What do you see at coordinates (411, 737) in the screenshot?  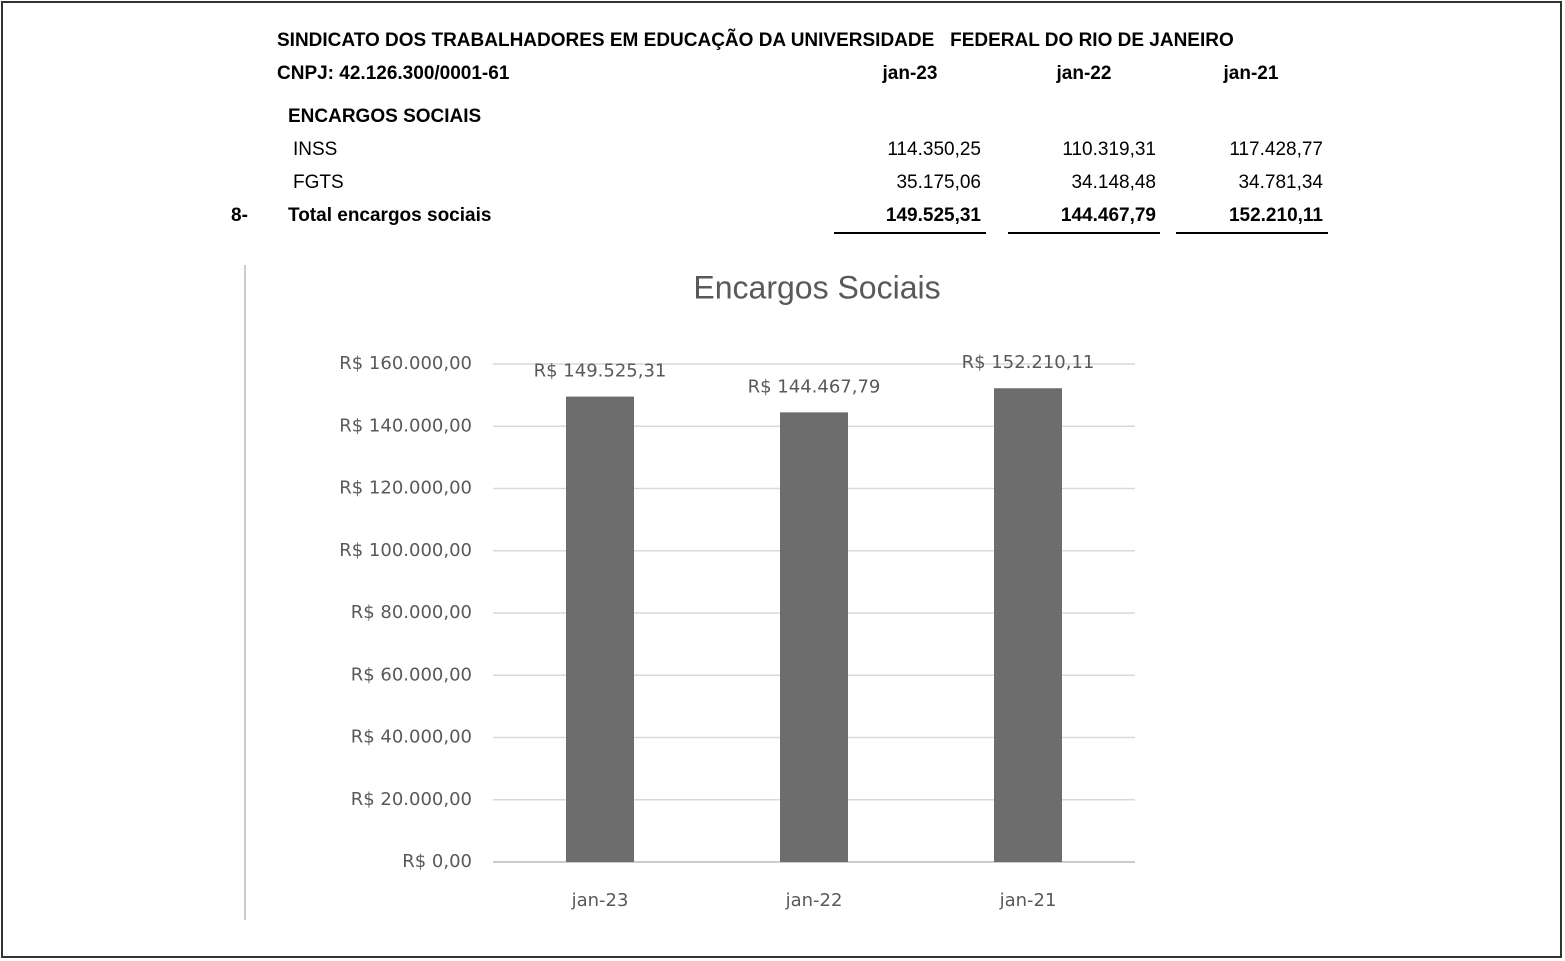 I see `y-tick-label: R$ 40.000,00` at bounding box center [411, 737].